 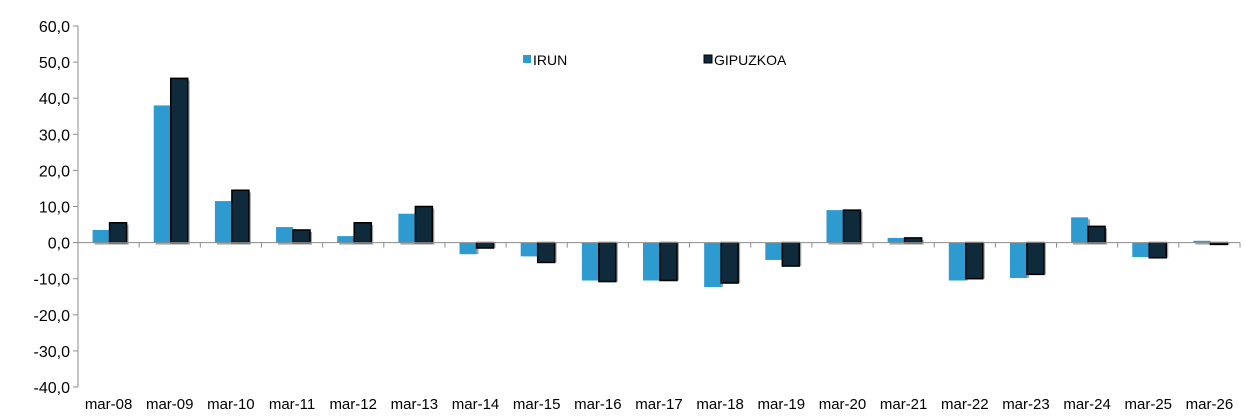 I want to click on legend-label-gipuzkoa: GIPUZKOA, so click(x=750, y=60).